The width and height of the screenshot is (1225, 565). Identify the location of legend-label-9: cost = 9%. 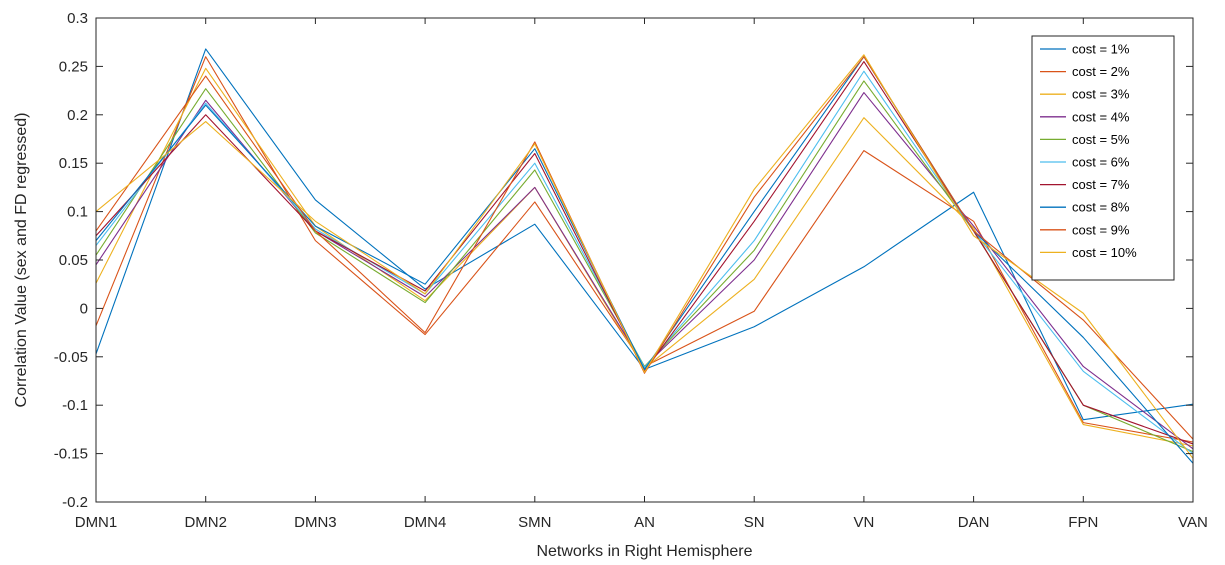
(1101, 229).